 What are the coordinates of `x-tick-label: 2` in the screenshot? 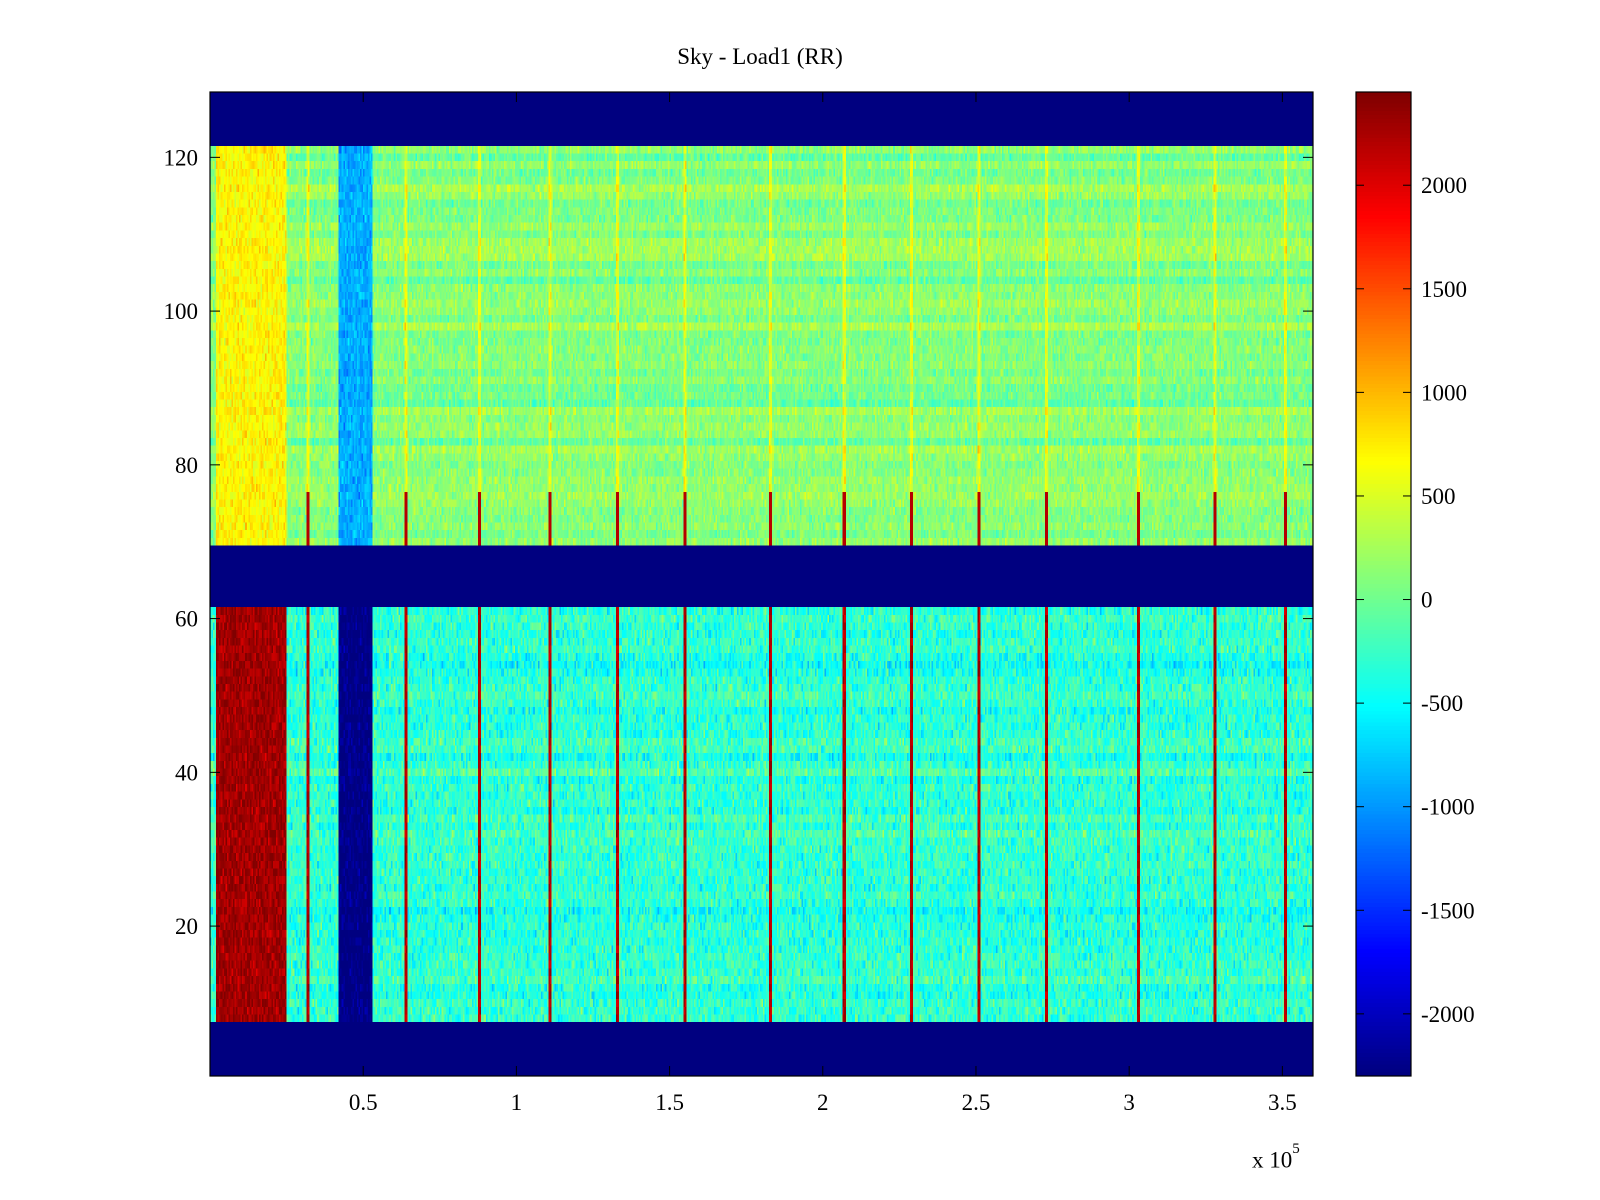 It's located at (823, 1102).